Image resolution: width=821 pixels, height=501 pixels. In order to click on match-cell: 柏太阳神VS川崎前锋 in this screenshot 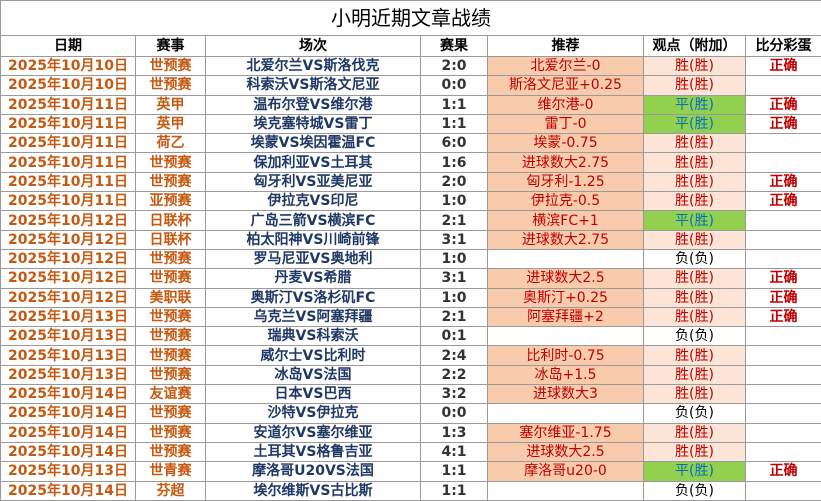, I will do `click(313, 239)`.